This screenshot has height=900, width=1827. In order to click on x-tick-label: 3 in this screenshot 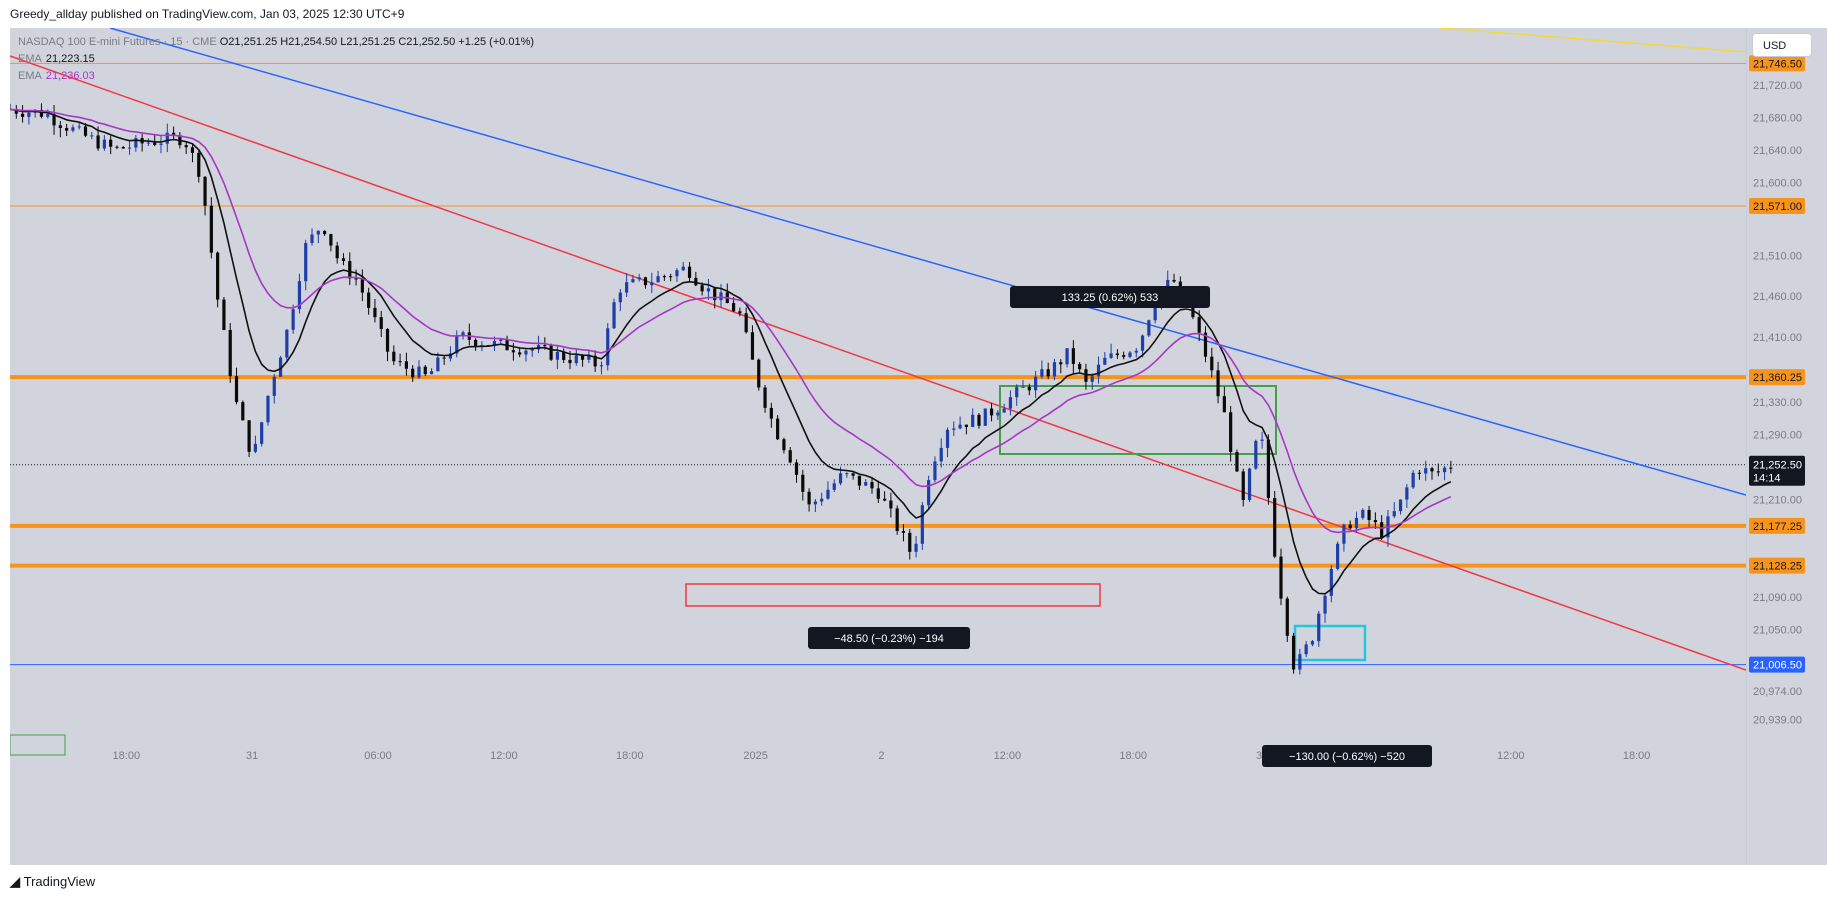, I will do `click(1259, 756)`.